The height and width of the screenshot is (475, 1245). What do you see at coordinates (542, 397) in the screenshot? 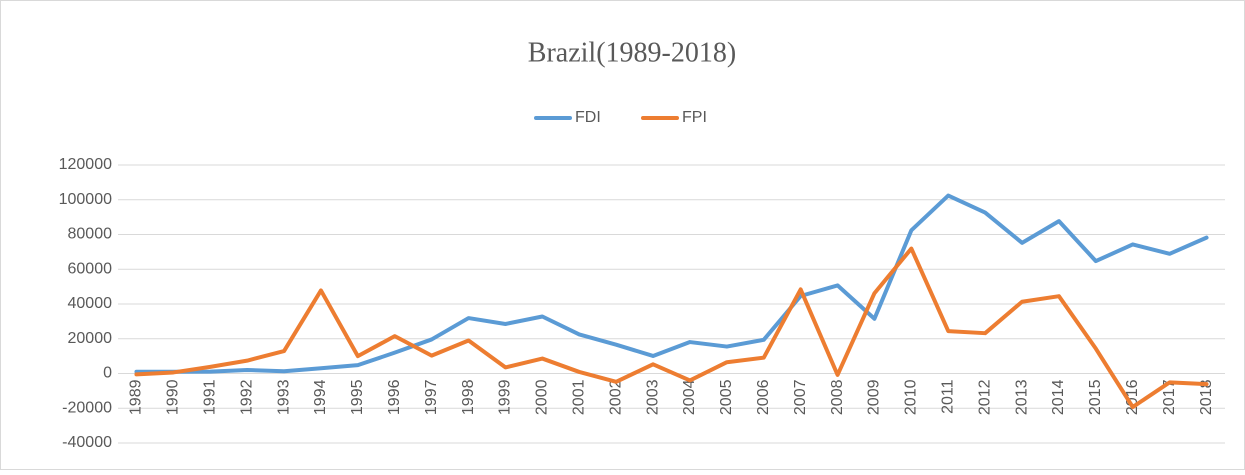
I see `x-tick-label: 2000` at bounding box center [542, 397].